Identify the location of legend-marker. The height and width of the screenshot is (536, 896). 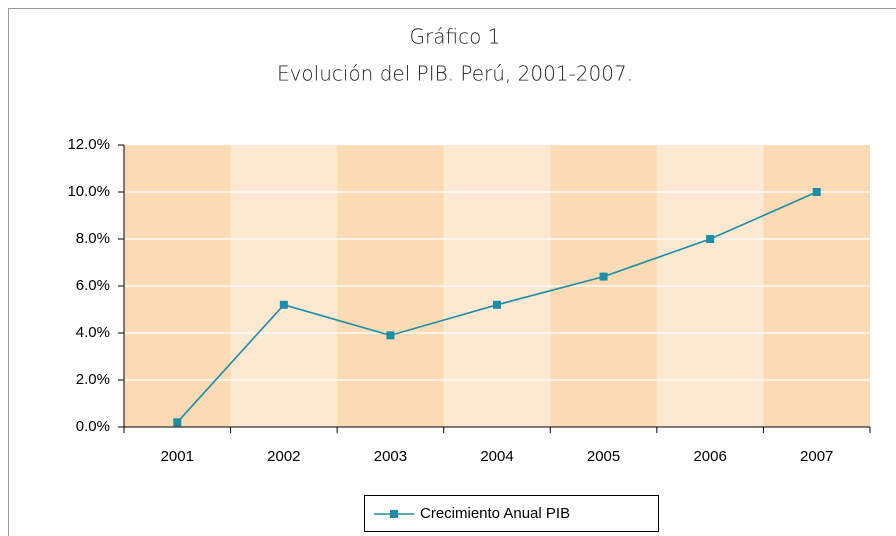
(394, 514).